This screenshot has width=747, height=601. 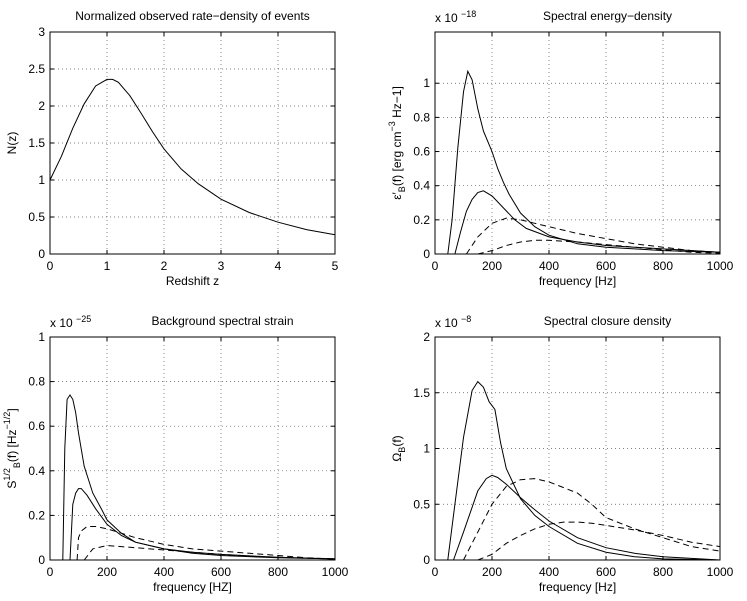 I want to click on x-tick-label: 5, so click(x=335, y=266).